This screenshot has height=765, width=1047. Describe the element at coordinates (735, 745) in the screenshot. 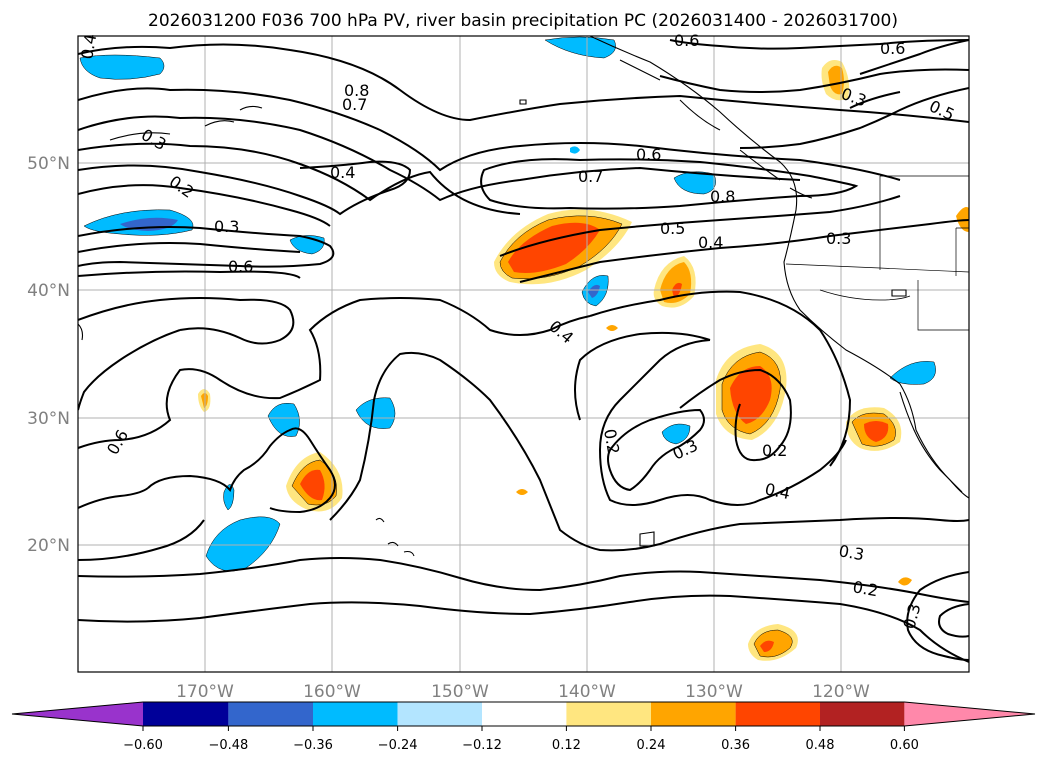

I see `colorbar-tick-label: 0.36` at that location.